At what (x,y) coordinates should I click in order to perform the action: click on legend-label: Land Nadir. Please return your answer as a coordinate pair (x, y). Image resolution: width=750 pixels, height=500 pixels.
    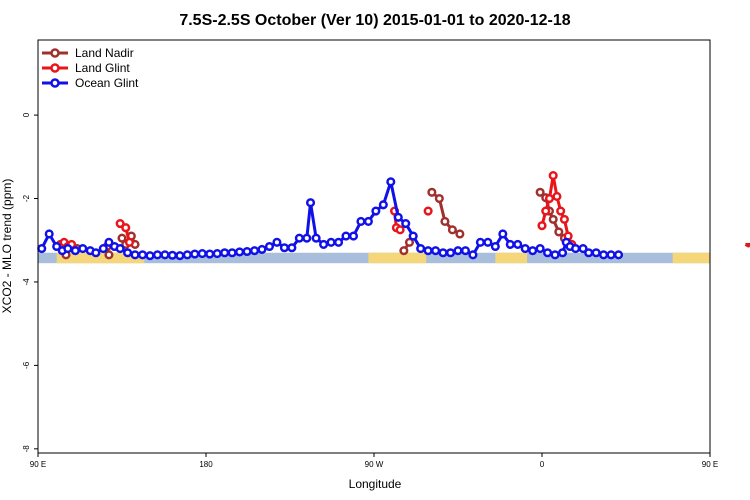
    Looking at the image, I should click on (104, 53).